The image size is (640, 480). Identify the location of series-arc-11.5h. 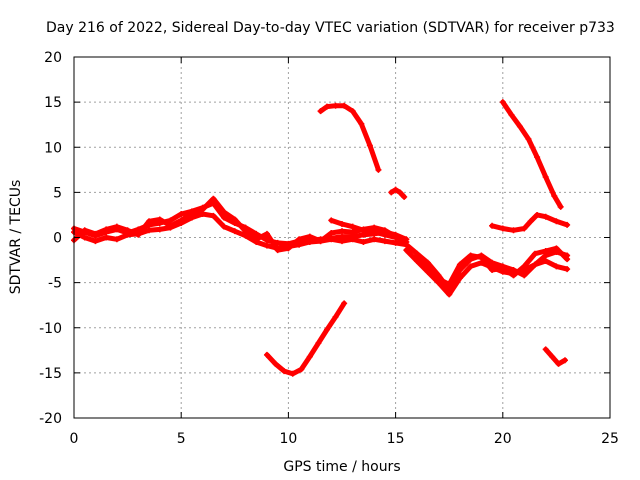
(349, 137).